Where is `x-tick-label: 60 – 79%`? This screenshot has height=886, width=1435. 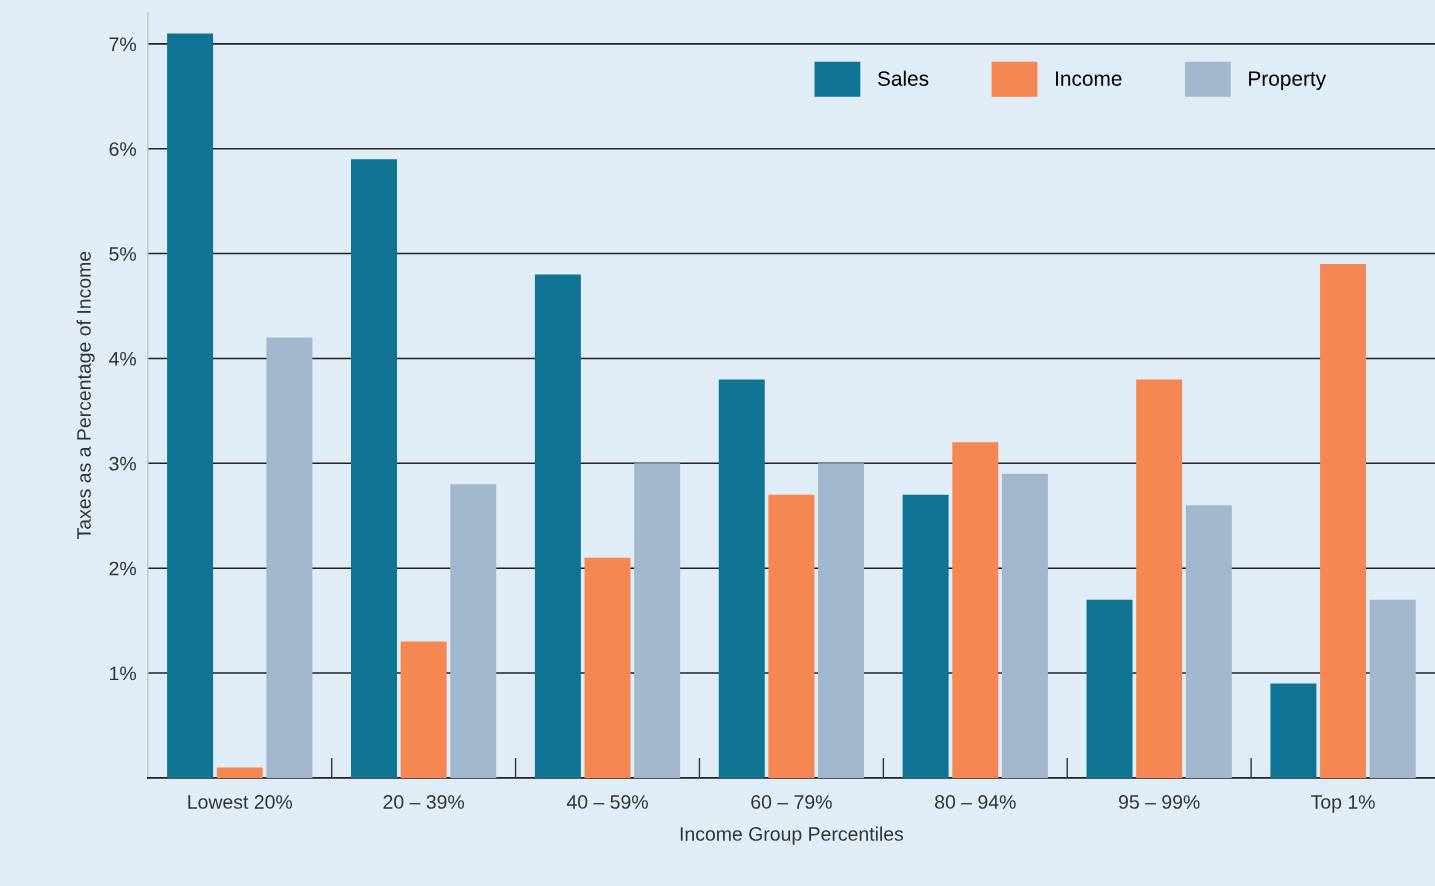 x-tick-label: 60 – 79% is located at coordinates (791, 802).